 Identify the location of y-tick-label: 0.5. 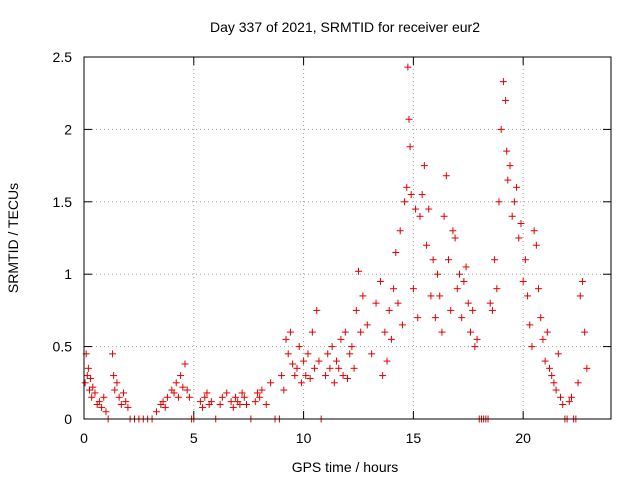
(63, 347).